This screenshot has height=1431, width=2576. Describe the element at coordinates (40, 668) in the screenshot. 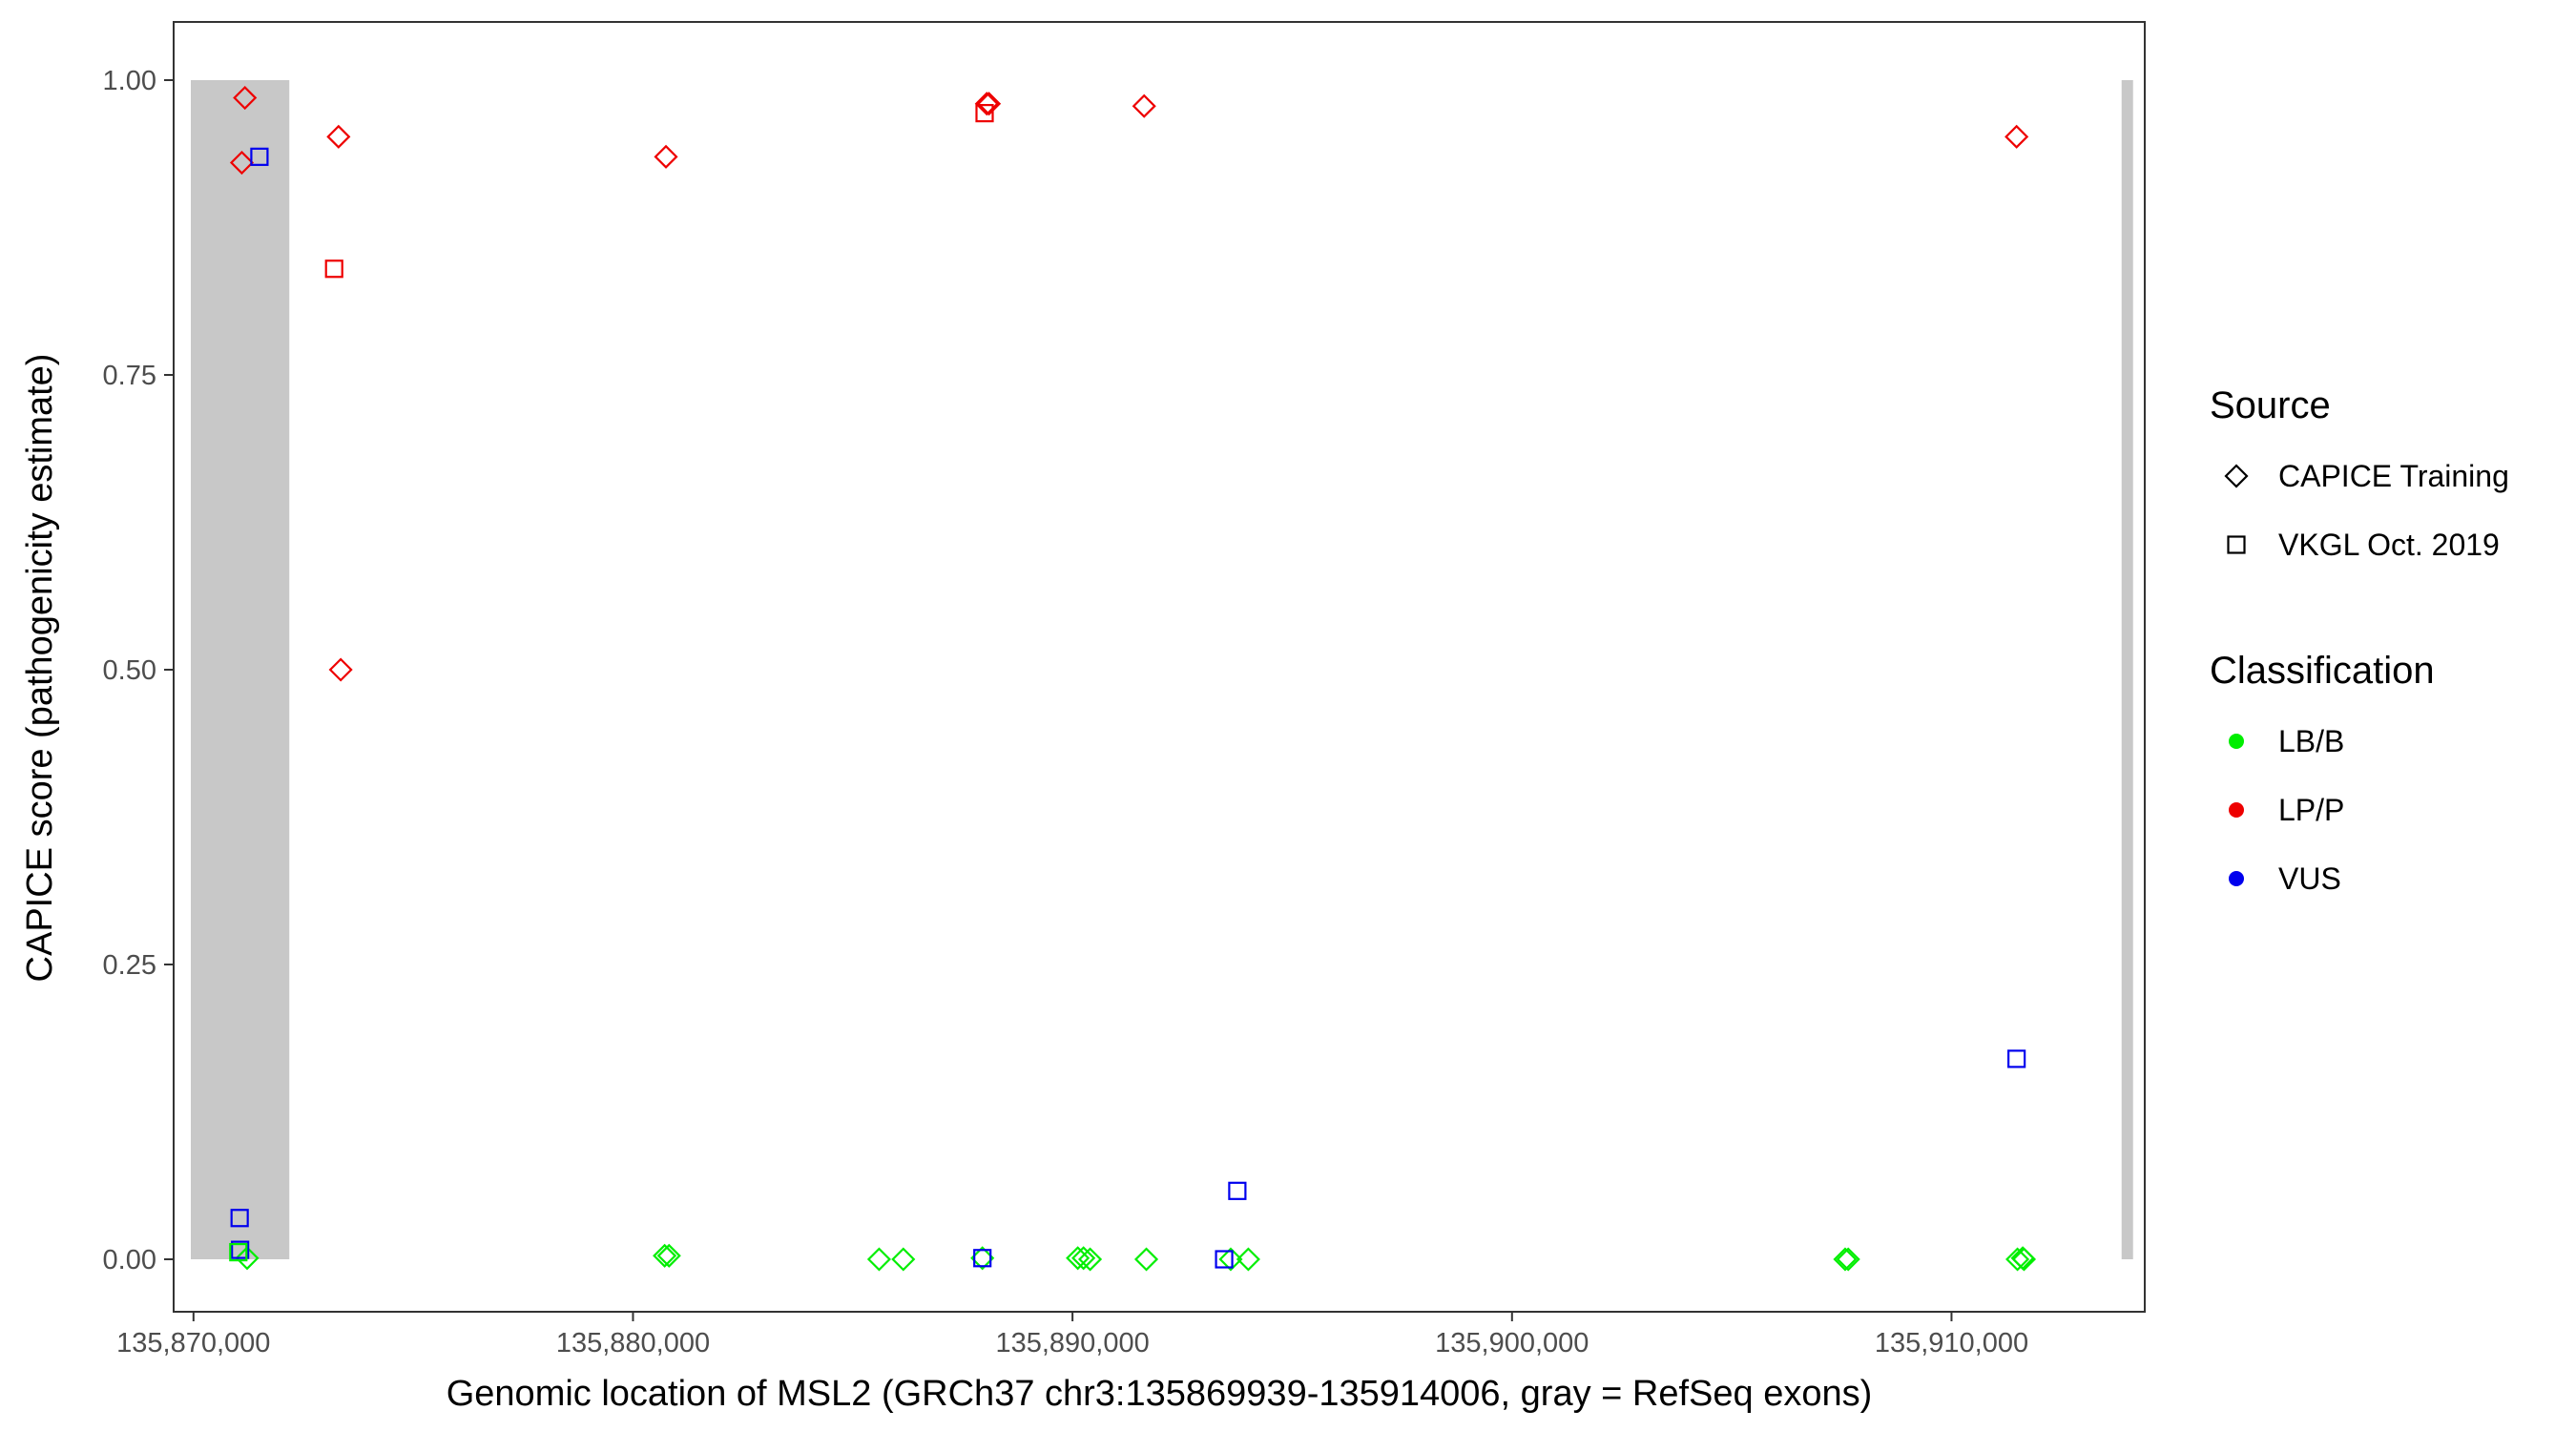

I see `y-axis-title: CAPICE score (pathogenicity estimate)` at that location.